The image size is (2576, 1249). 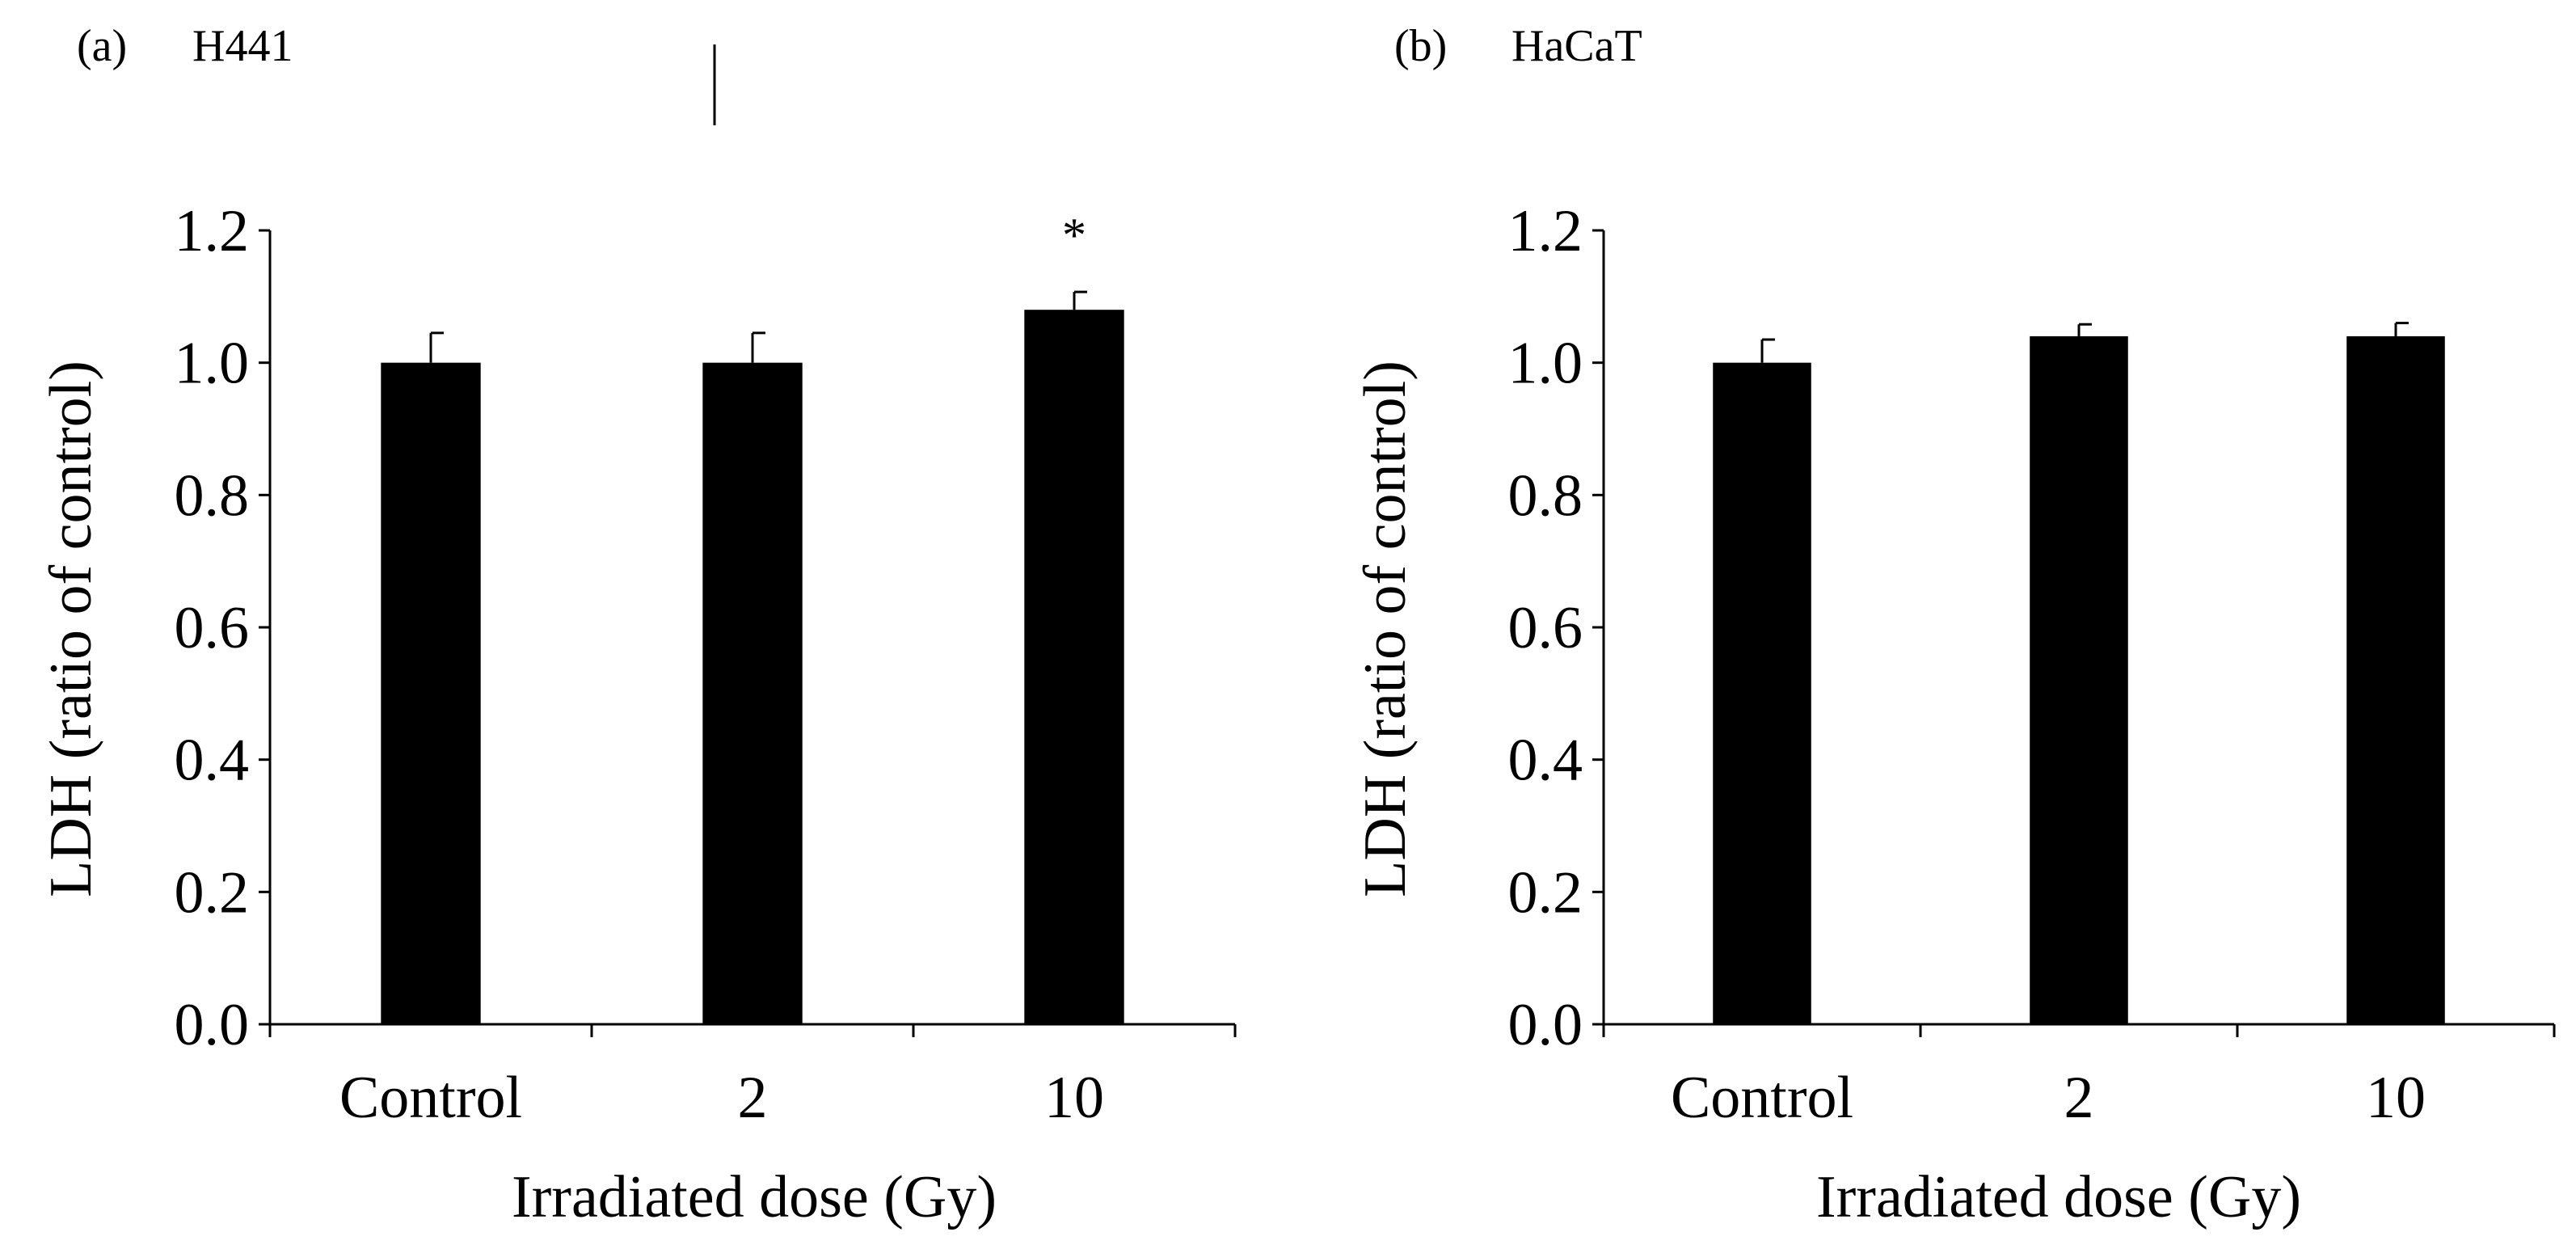 I want to click on y-tick-label-b: 1.2, so click(x=1546, y=231).